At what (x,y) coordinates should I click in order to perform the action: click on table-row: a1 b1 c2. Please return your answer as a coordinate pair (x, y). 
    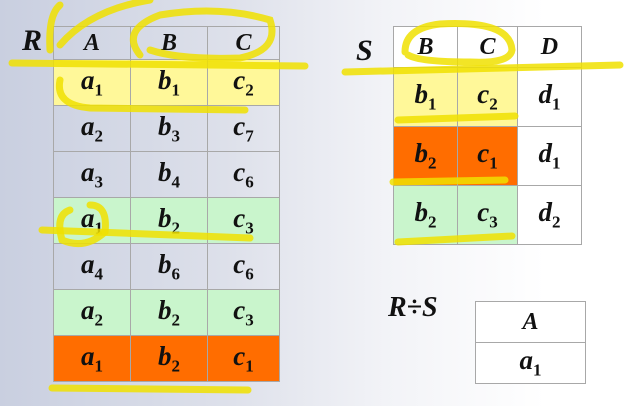
    Looking at the image, I should click on (166, 82).